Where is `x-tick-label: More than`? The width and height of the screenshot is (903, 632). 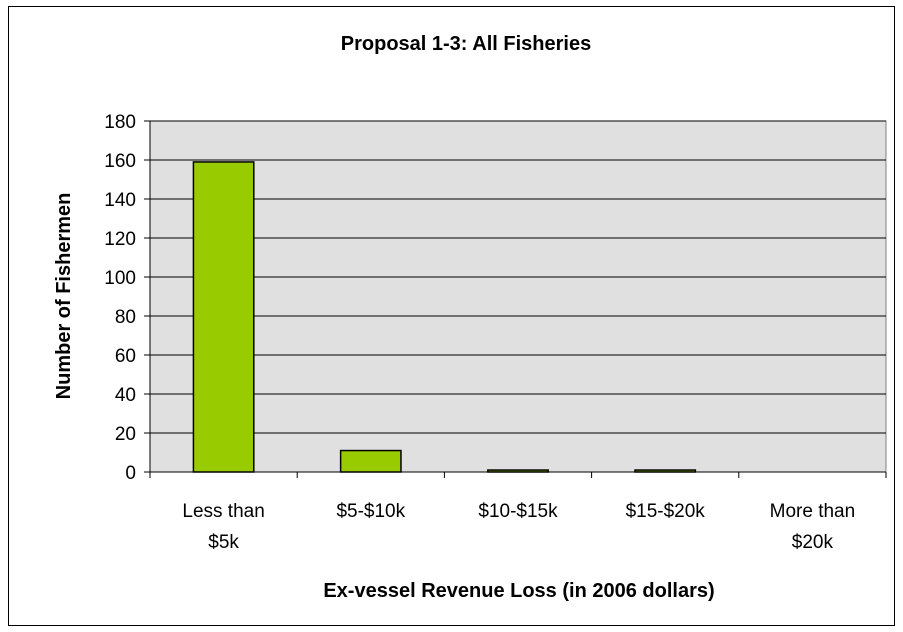
x-tick-label: More than is located at coordinates (813, 511).